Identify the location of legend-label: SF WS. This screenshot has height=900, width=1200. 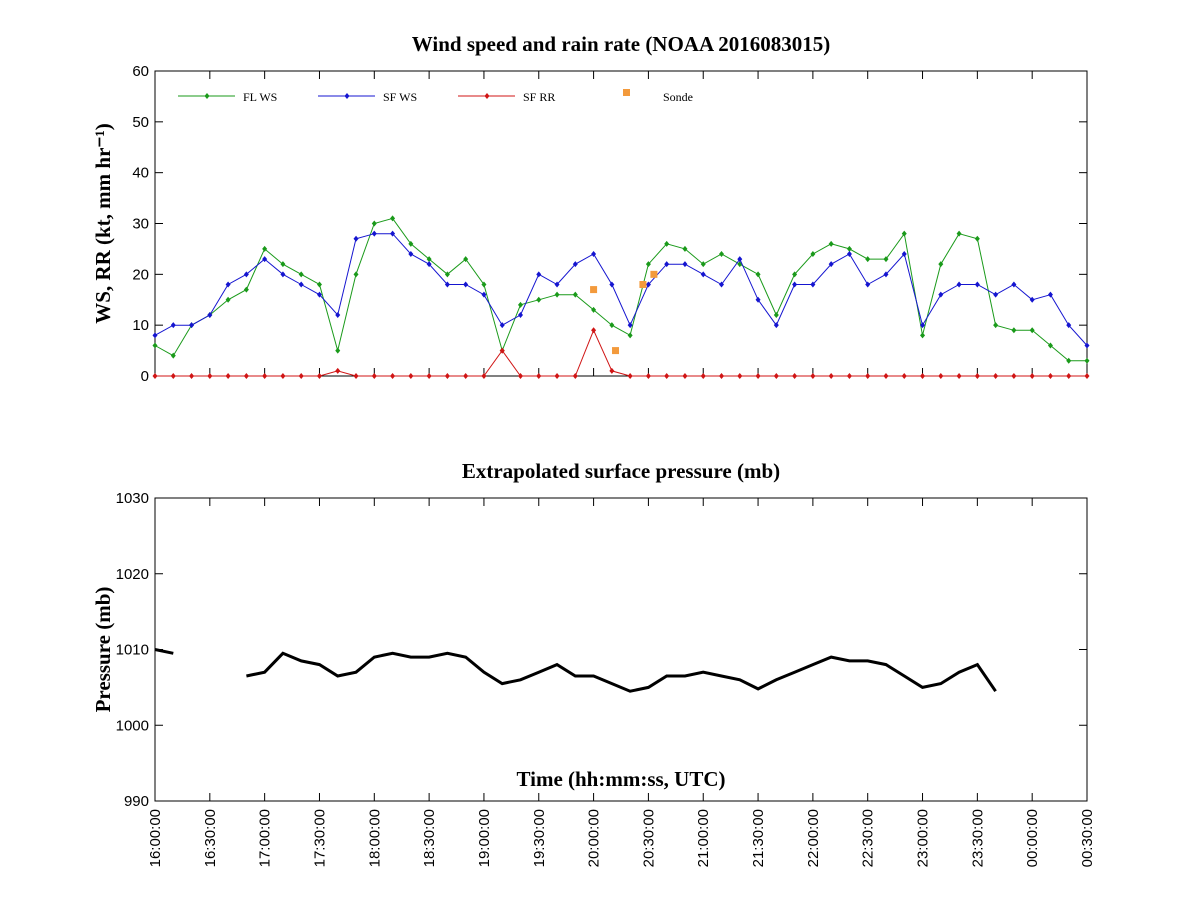
(400, 97).